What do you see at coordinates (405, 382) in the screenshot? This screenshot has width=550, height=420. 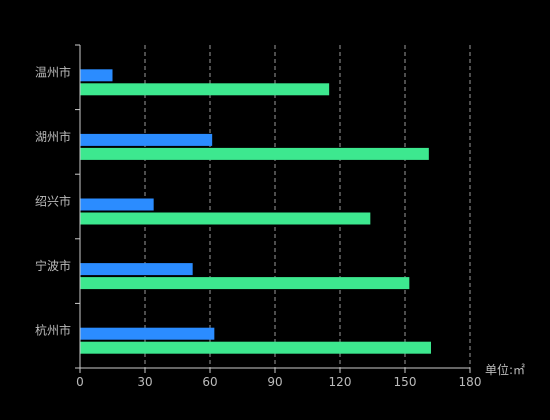 I see `x-tick-label: 150` at bounding box center [405, 382].